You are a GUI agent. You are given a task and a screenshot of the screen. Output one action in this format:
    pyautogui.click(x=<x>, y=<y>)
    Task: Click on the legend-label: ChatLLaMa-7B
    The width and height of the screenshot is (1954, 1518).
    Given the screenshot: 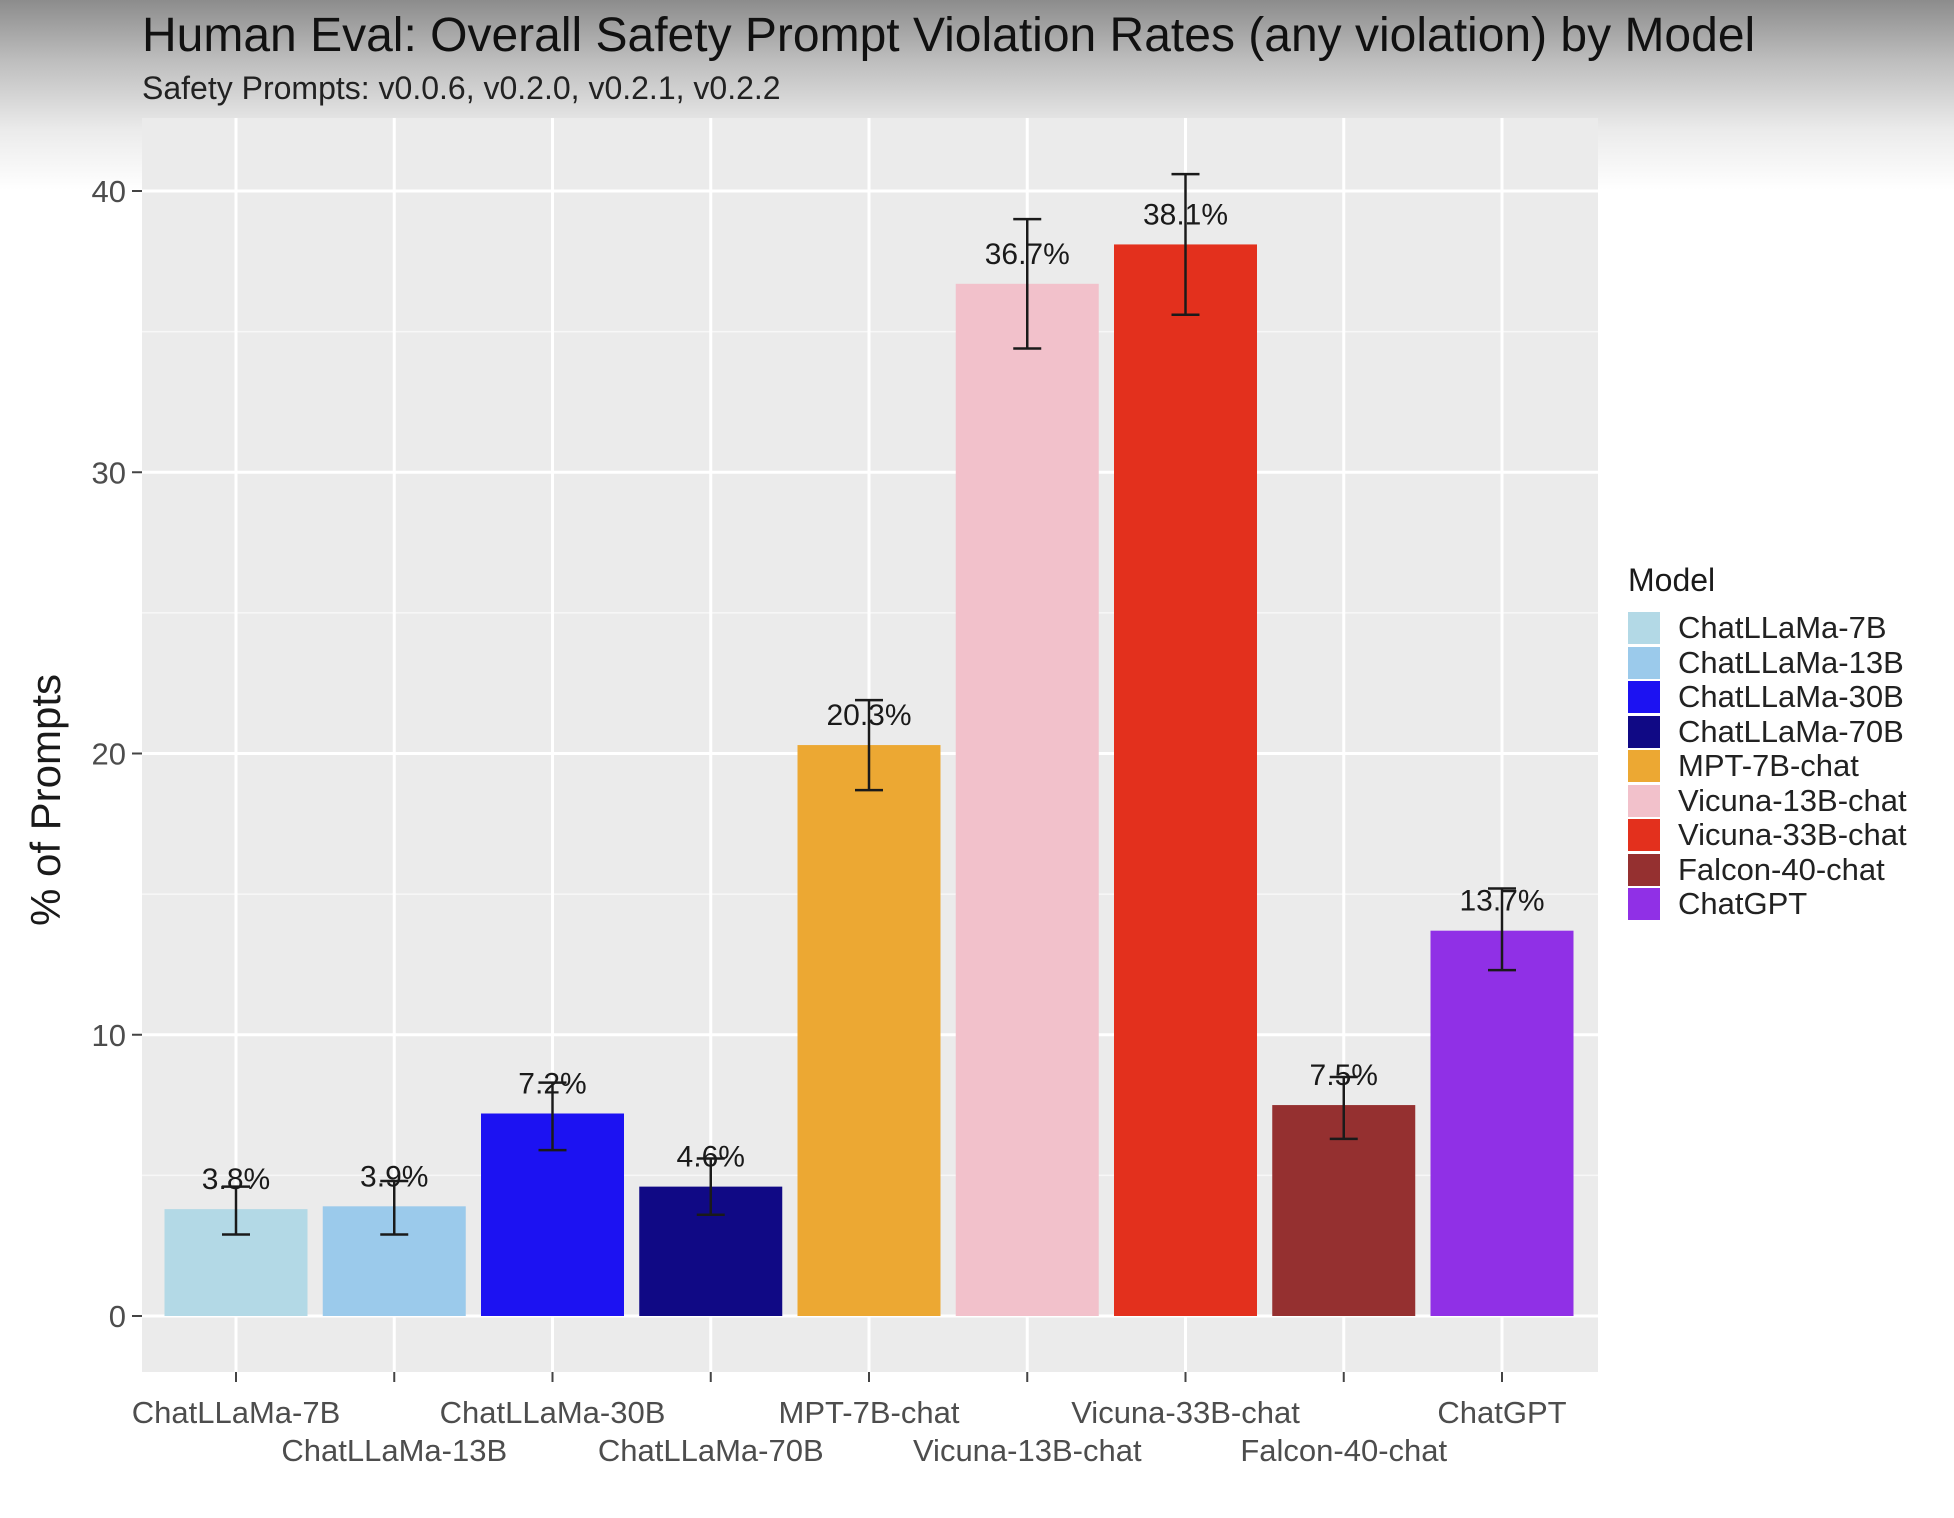 What is the action you would take?
    pyautogui.click(x=1782, y=628)
    